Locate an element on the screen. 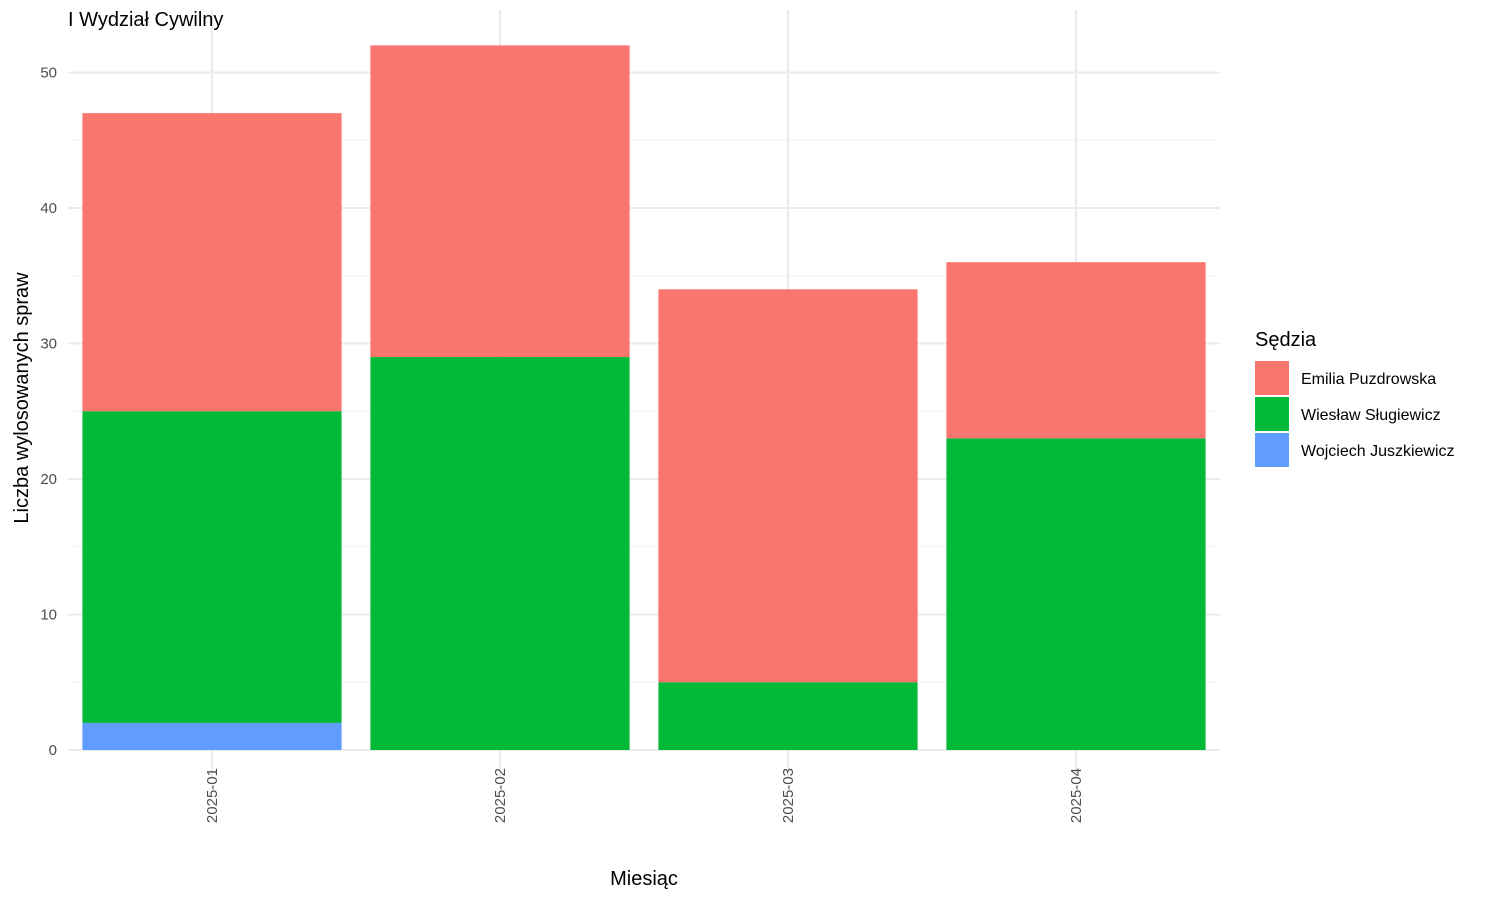 The image size is (1500, 900). y-tick-label: 30 is located at coordinates (48, 344).